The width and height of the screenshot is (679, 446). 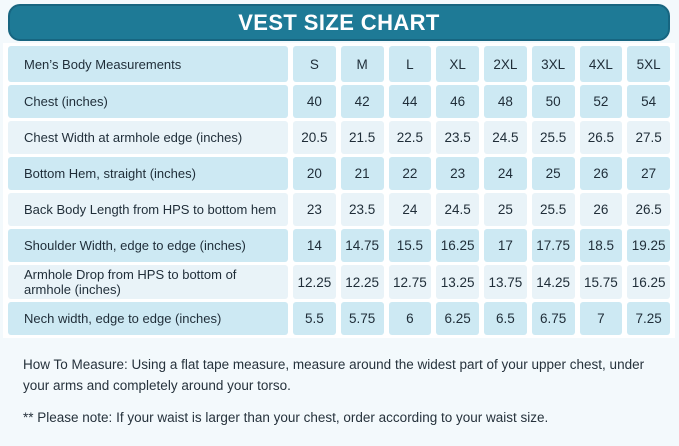 What do you see at coordinates (457, 101) in the screenshot?
I see `size-value: 46` at bounding box center [457, 101].